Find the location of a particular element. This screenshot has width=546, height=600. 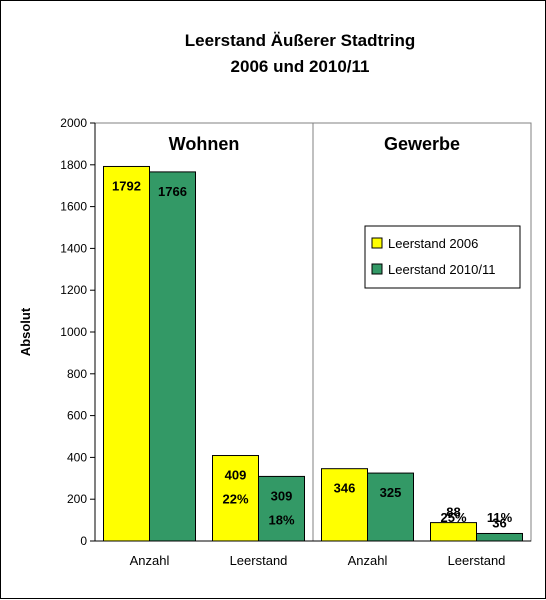

y-tick-label: 200 is located at coordinates (77, 499).